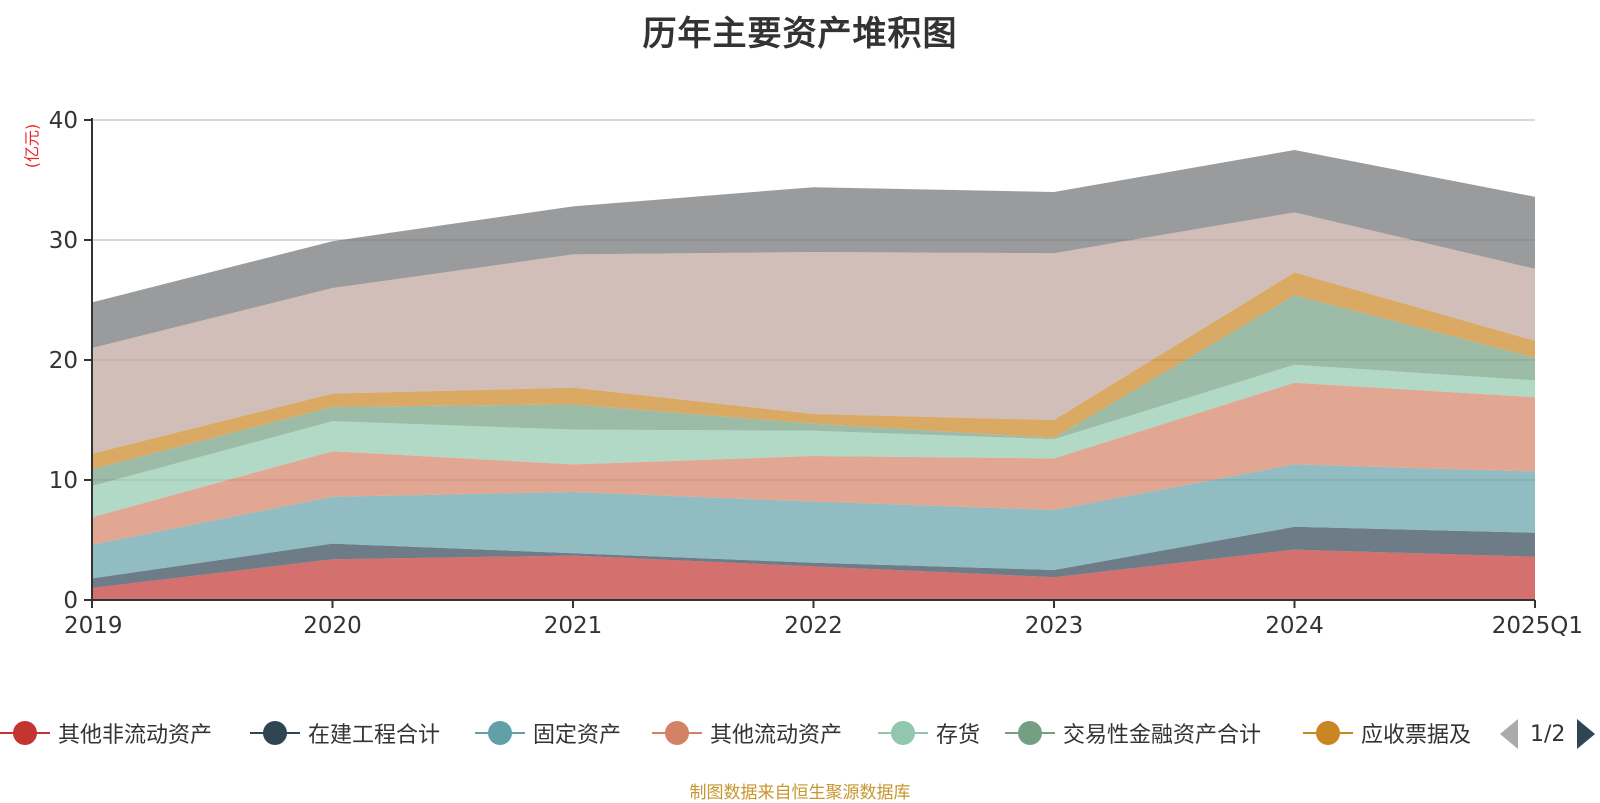 The height and width of the screenshot is (803, 1600). I want to click on legend-item: 其他非流动资产, so click(106, 733).